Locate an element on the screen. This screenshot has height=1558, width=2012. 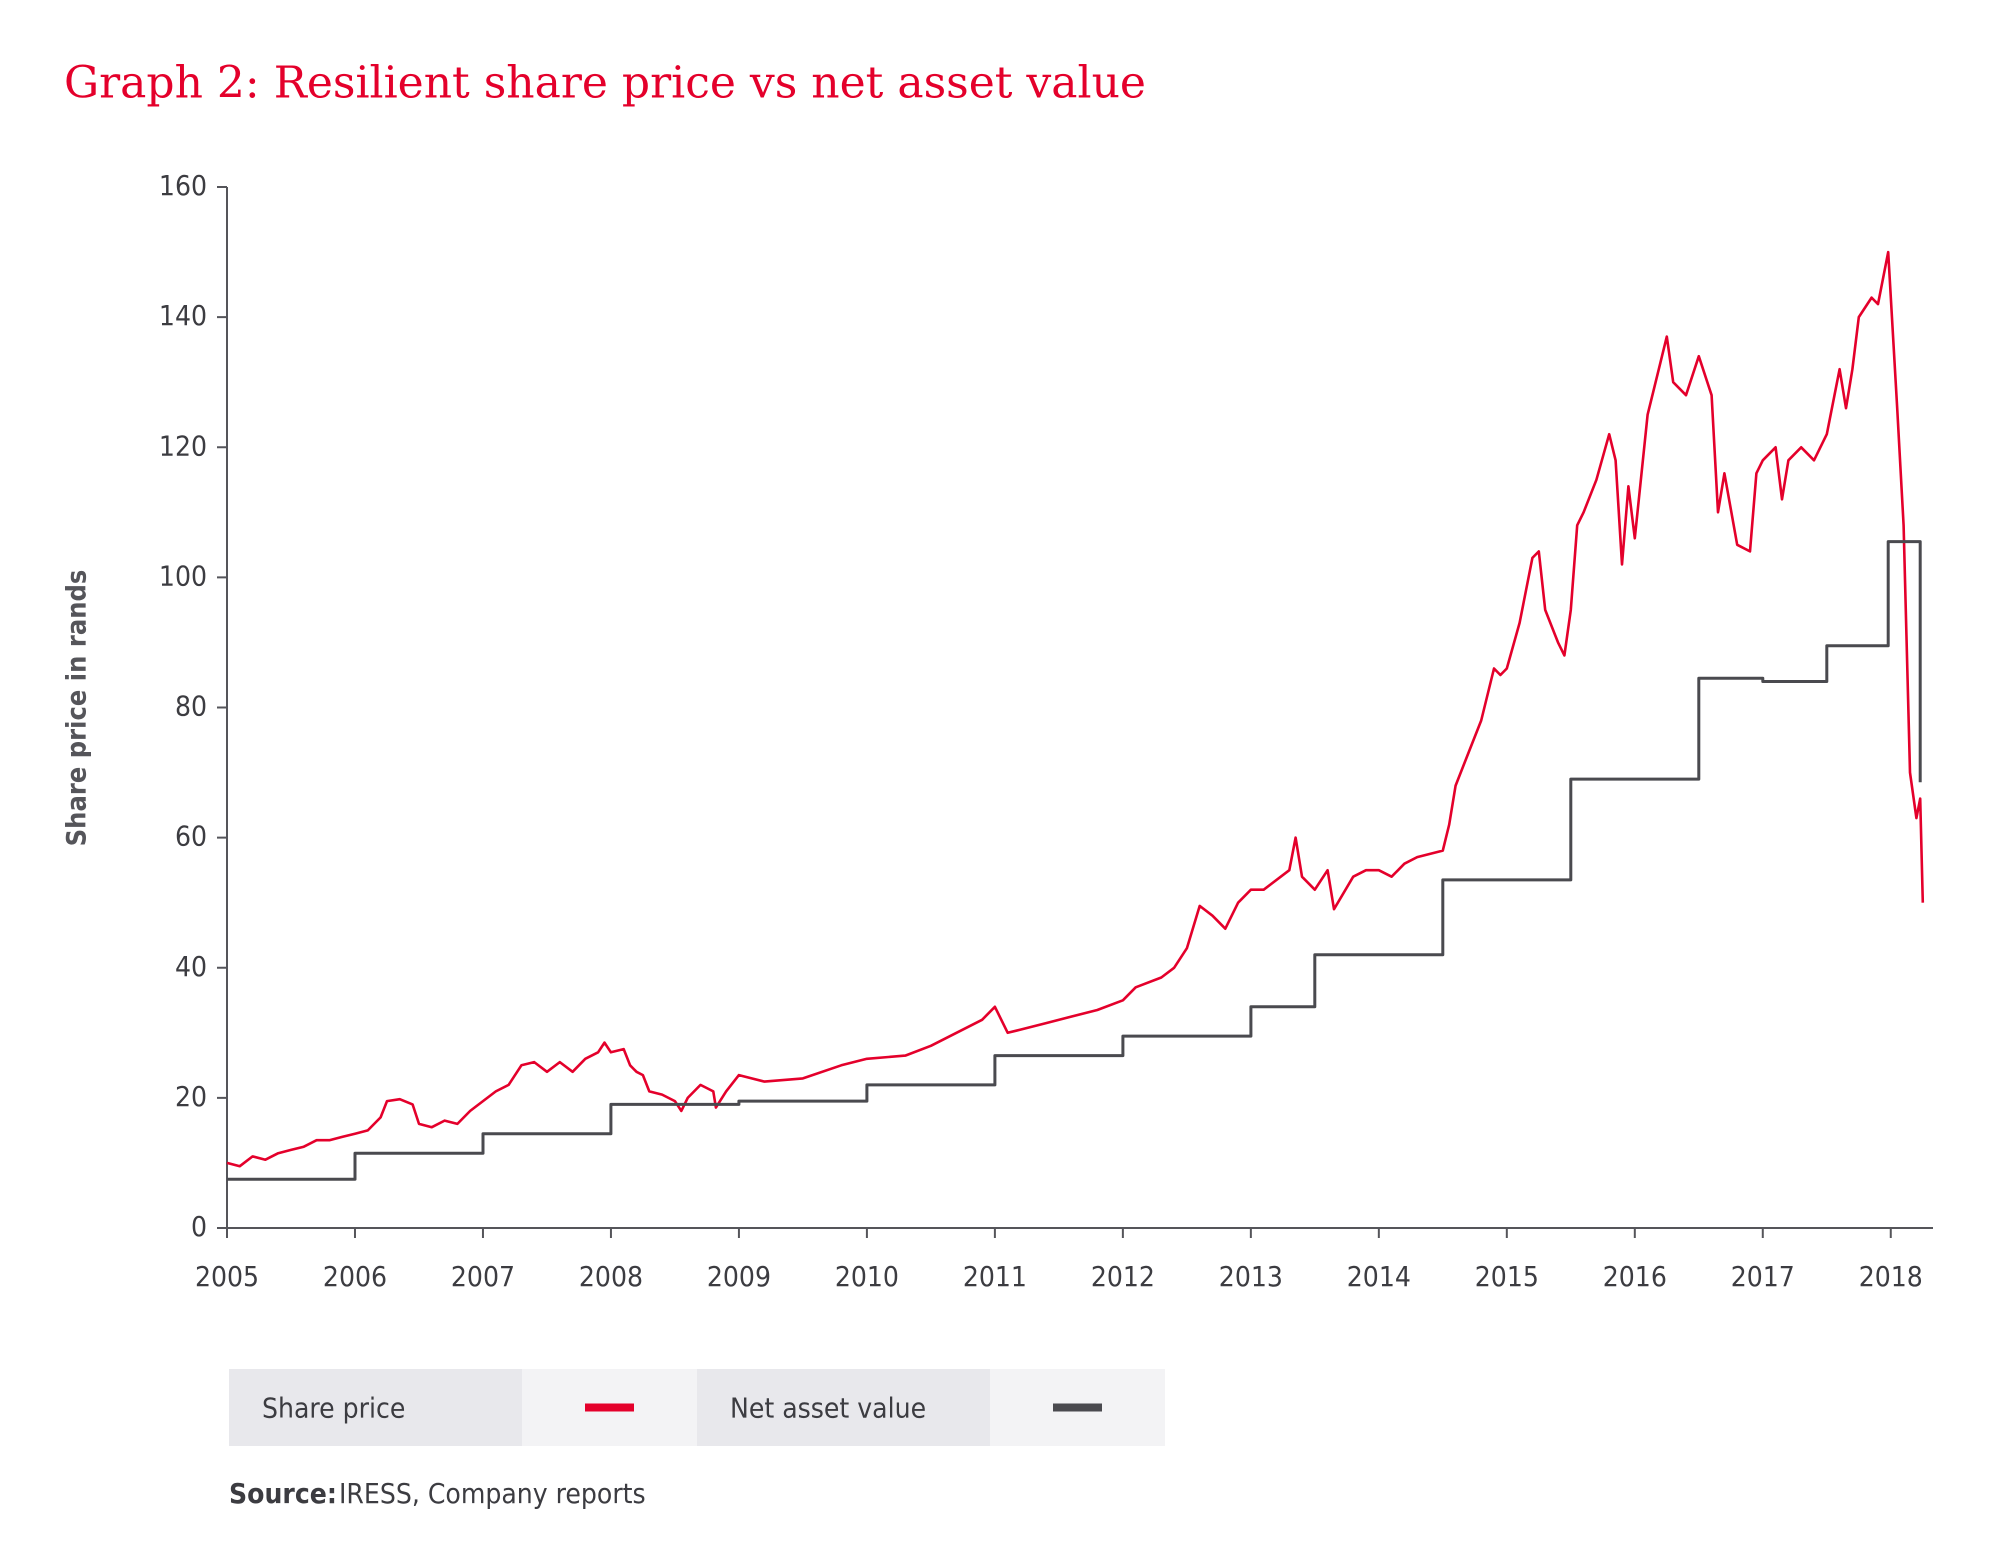
y-axis-label: Share price in rands is located at coordinates (77, 708).